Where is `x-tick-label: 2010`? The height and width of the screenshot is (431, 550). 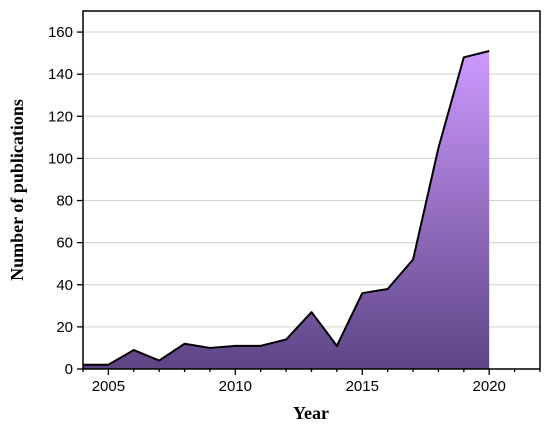 x-tick-label: 2010 is located at coordinates (235, 386).